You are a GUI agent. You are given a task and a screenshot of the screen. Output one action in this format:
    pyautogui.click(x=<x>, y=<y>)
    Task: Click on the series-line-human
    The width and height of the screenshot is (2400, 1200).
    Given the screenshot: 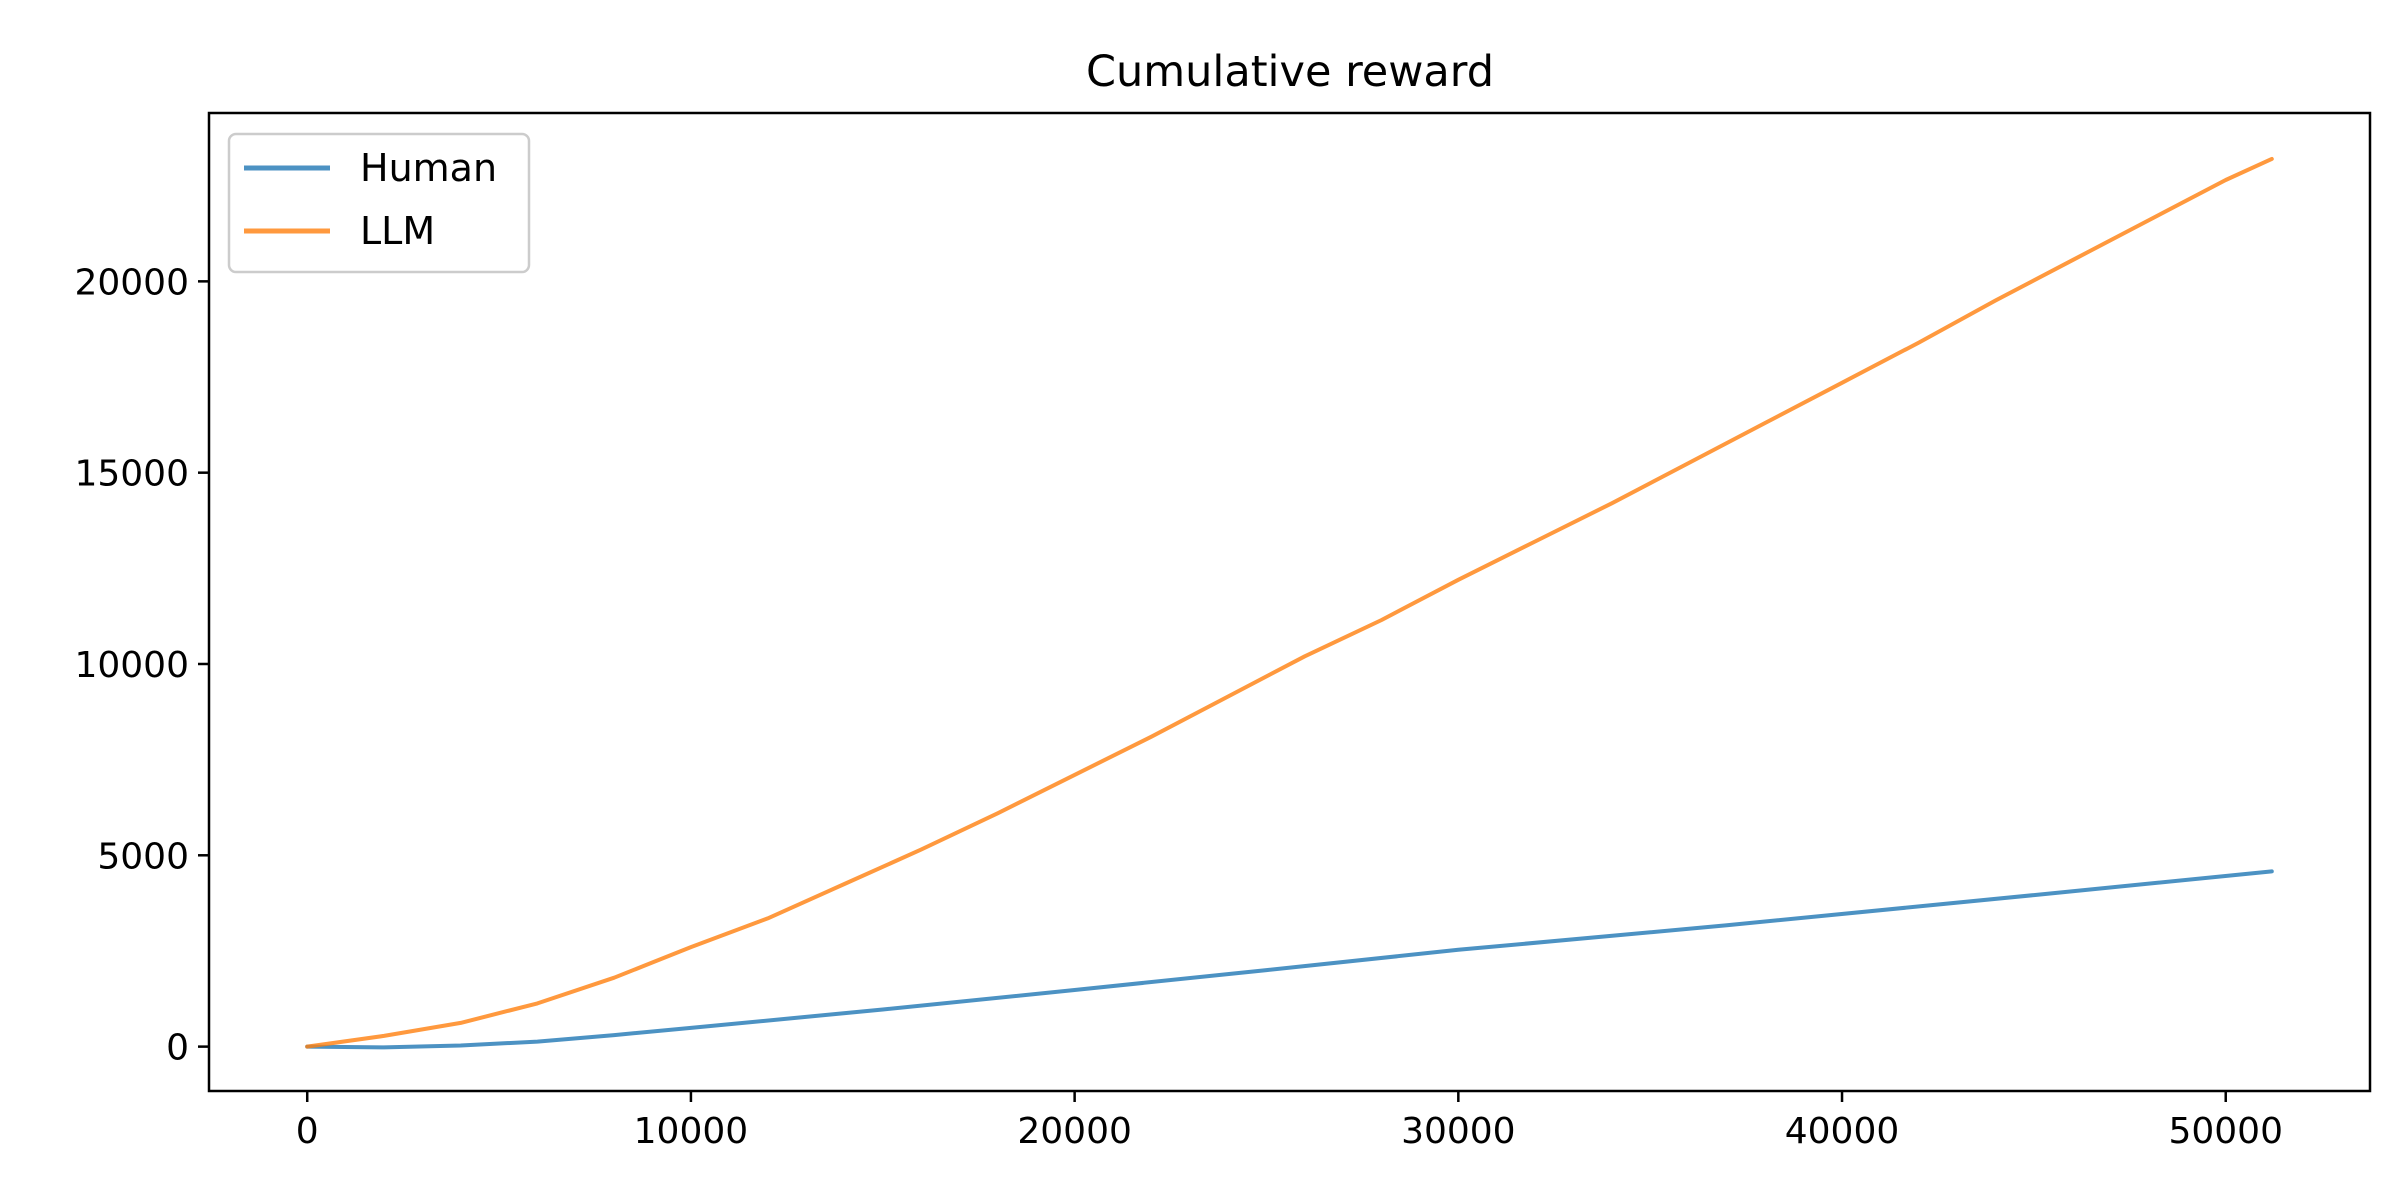 What is the action you would take?
    pyautogui.click(x=1289, y=959)
    